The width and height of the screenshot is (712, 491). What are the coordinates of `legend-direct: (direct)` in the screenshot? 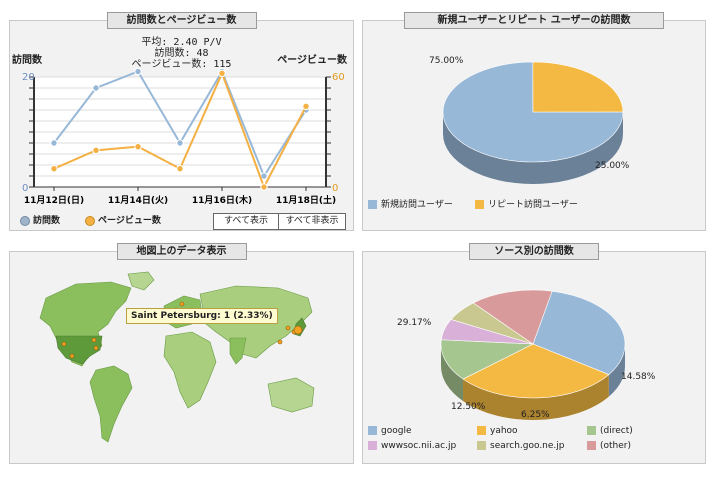 It's located at (610, 431).